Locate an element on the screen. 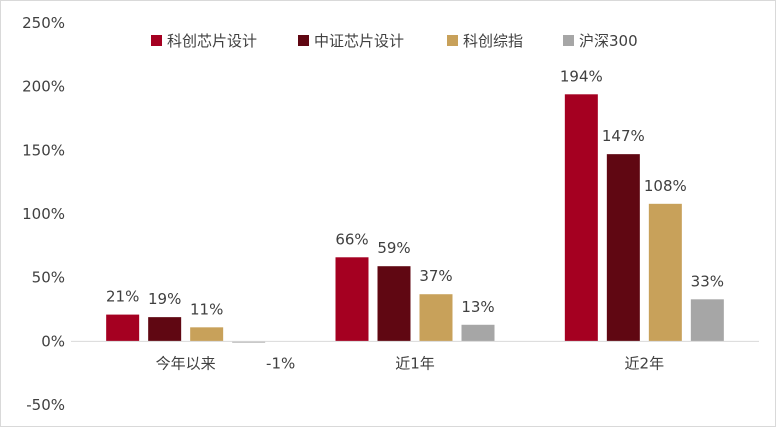 This screenshot has height=427, width=776. y-axis: 250% 200% 150% 100% 50% 0% -50% is located at coordinates (43, 214).